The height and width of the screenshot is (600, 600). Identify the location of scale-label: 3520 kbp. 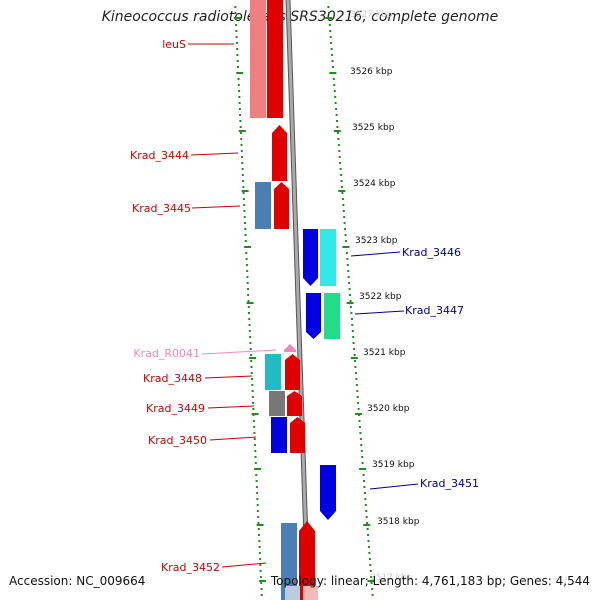
(388, 409).